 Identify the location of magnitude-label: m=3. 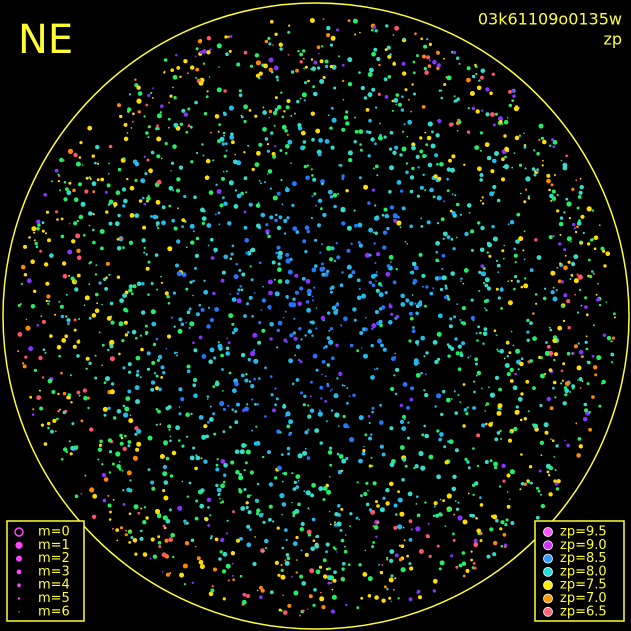
(54, 571).